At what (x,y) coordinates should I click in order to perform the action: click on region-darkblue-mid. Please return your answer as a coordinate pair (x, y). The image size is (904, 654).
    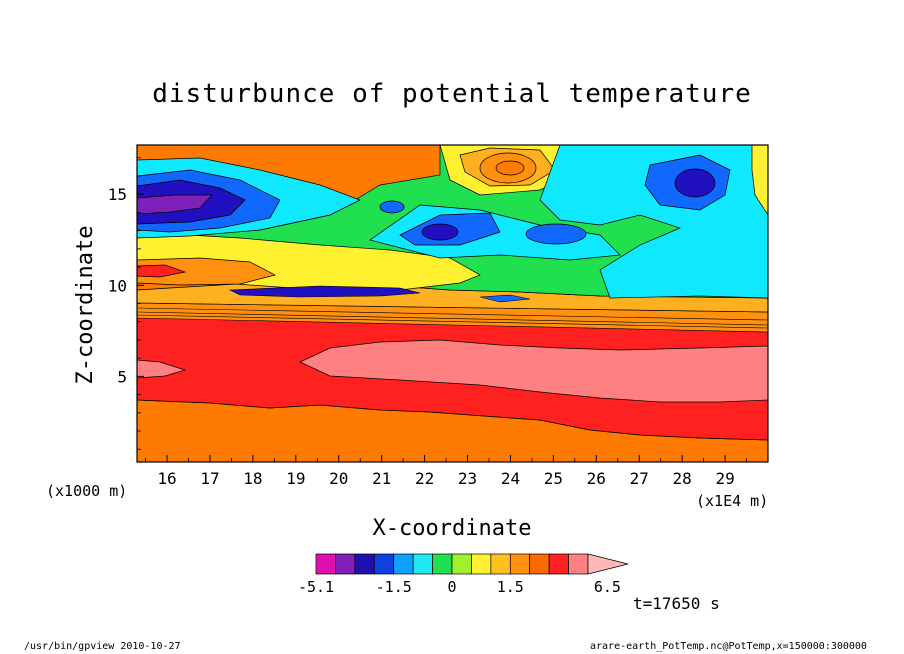
    Looking at the image, I should click on (440, 232).